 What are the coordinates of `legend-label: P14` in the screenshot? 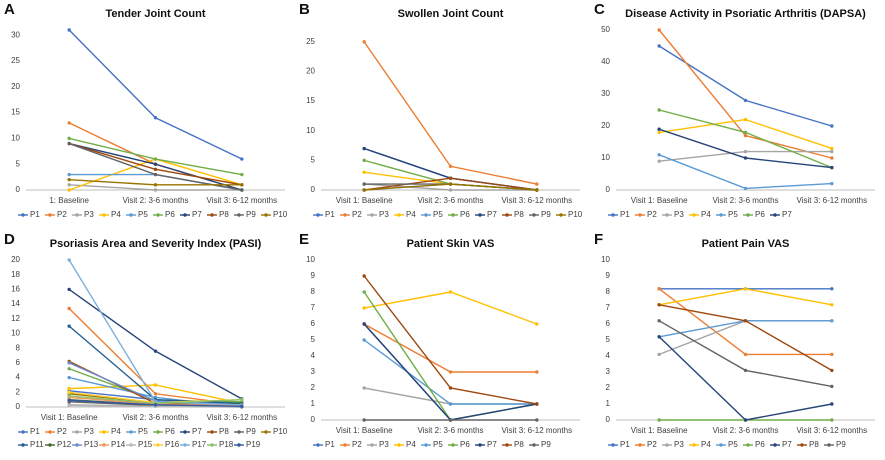 It's located at (118, 444).